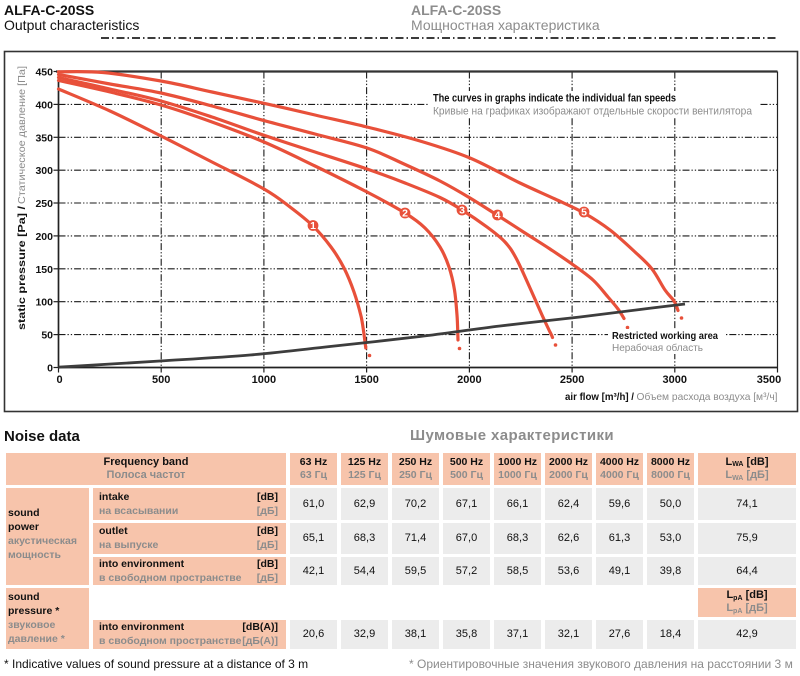  What do you see at coordinates (161, 380) in the screenshot?
I see `svg-text: 500` at bounding box center [161, 380].